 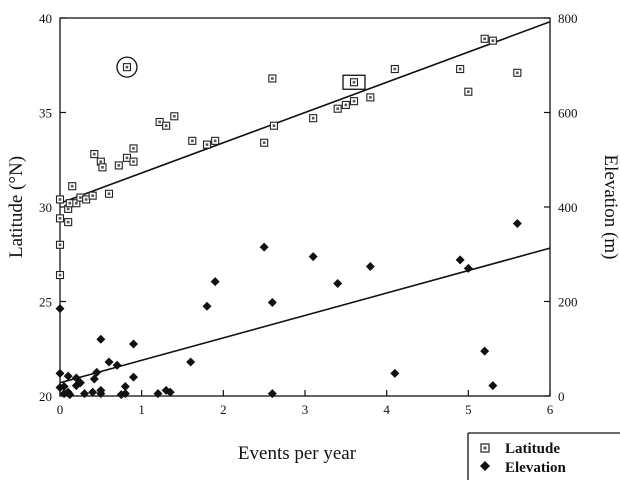 What do you see at coordinates (568, 113) in the screenshot?
I see `y-right-tick-label-3: 600` at bounding box center [568, 113].